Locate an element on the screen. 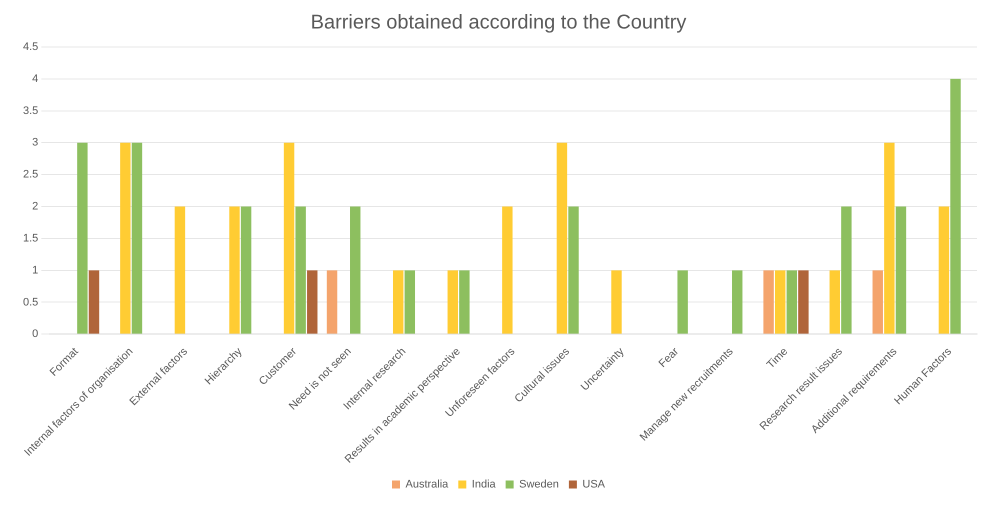 The image size is (997, 505). y-tick-label: 1.5 is located at coordinates (30, 238).